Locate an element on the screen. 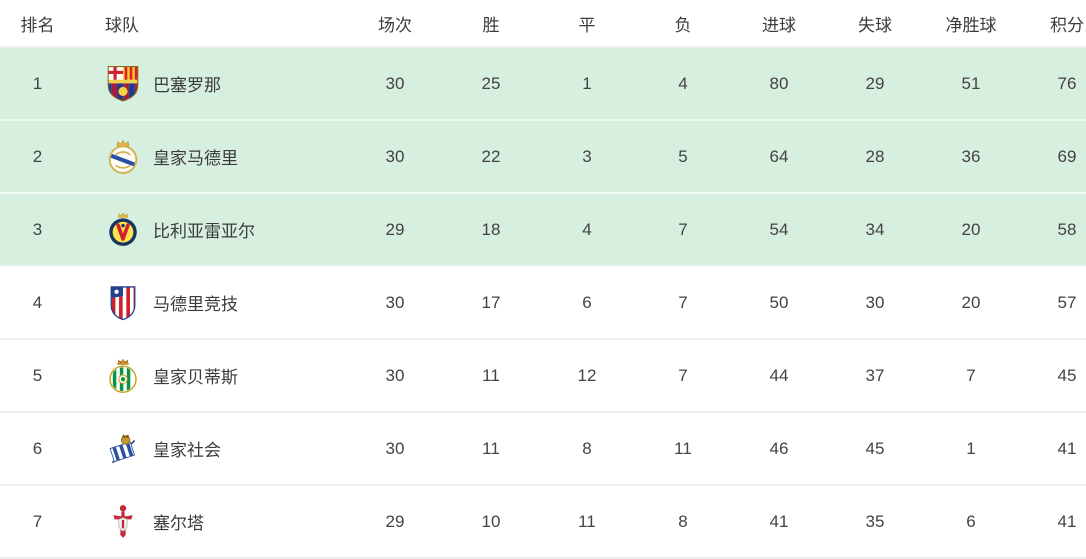 Image resolution: width=1086 pixels, height=559 pixels. losses-cell: 8 is located at coordinates (683, 522).